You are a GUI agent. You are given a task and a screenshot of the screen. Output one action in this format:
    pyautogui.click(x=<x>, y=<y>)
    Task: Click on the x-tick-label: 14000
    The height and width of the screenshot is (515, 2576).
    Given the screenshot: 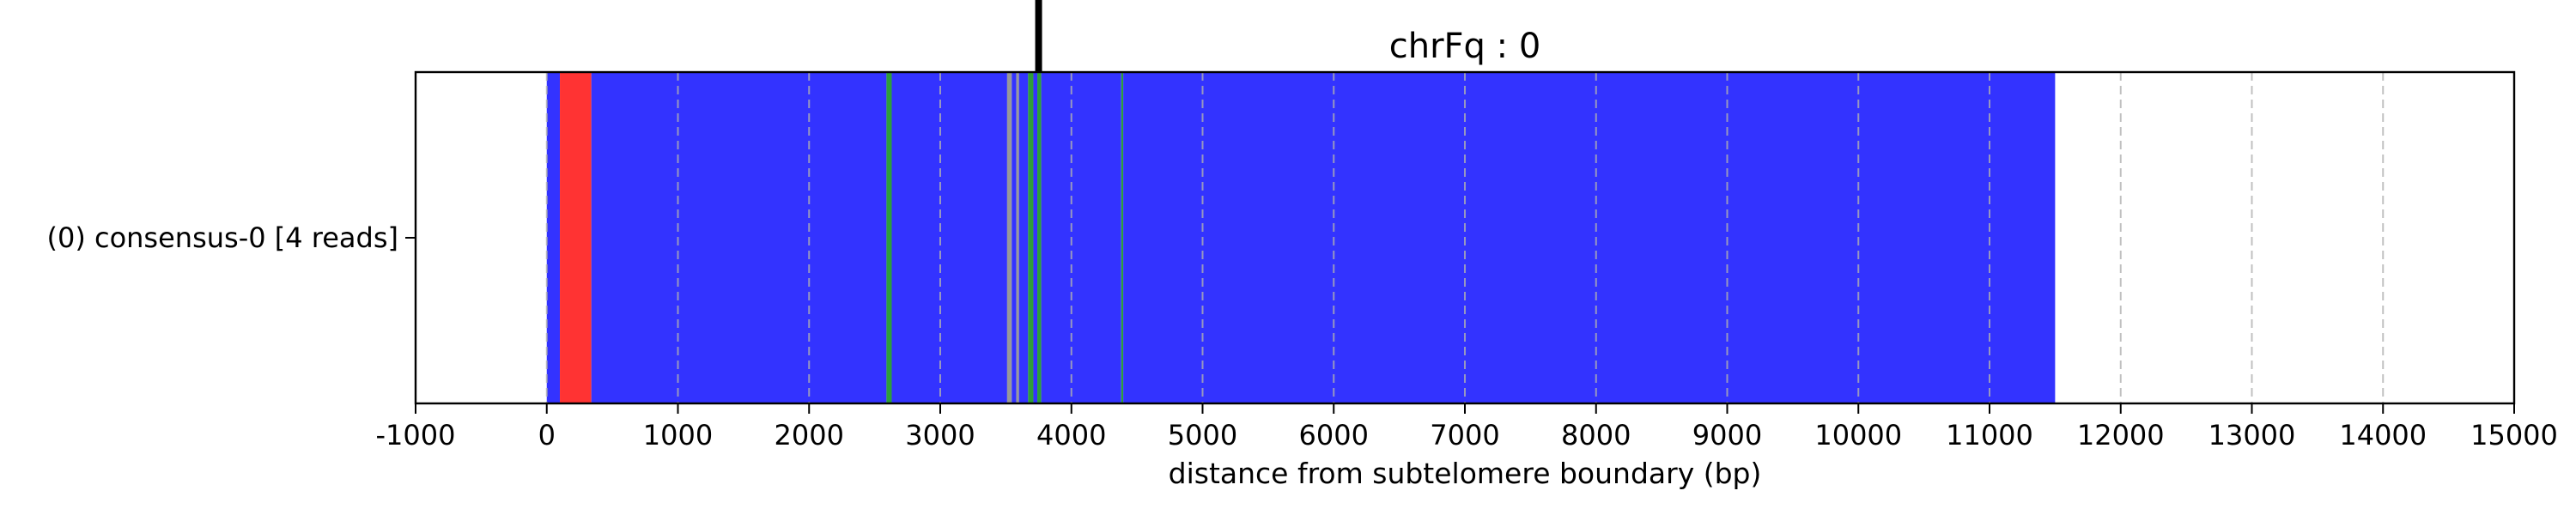 What is the action you would take?
    pyautogui.click(x=2383, y=435)
    